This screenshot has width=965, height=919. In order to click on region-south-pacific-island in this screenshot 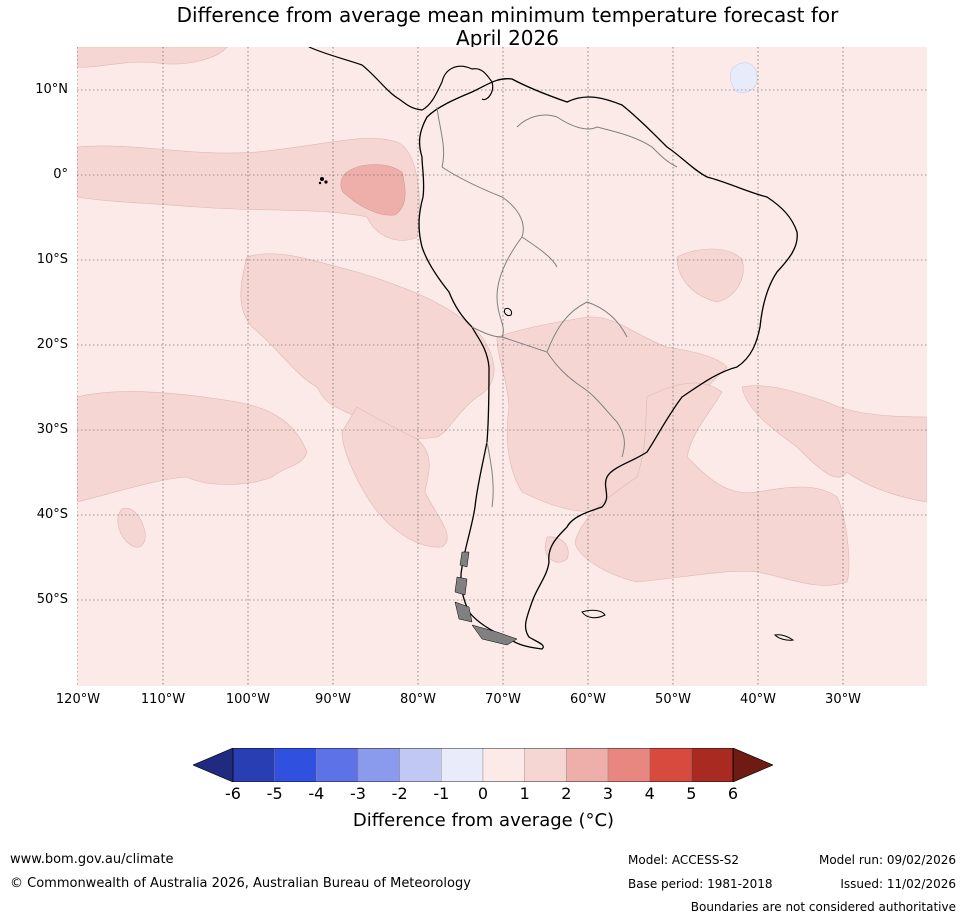, I will do `click(131, 527)`.